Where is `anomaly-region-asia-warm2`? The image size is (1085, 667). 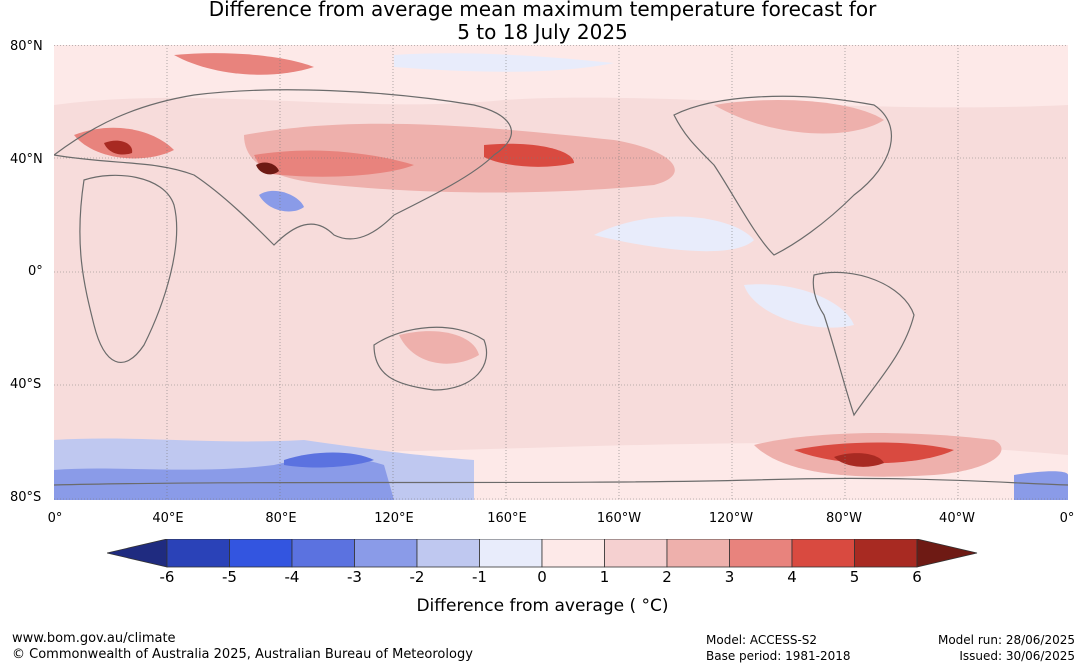 anomaly-region-asia-warm2 is located at coordinates (334, 163).